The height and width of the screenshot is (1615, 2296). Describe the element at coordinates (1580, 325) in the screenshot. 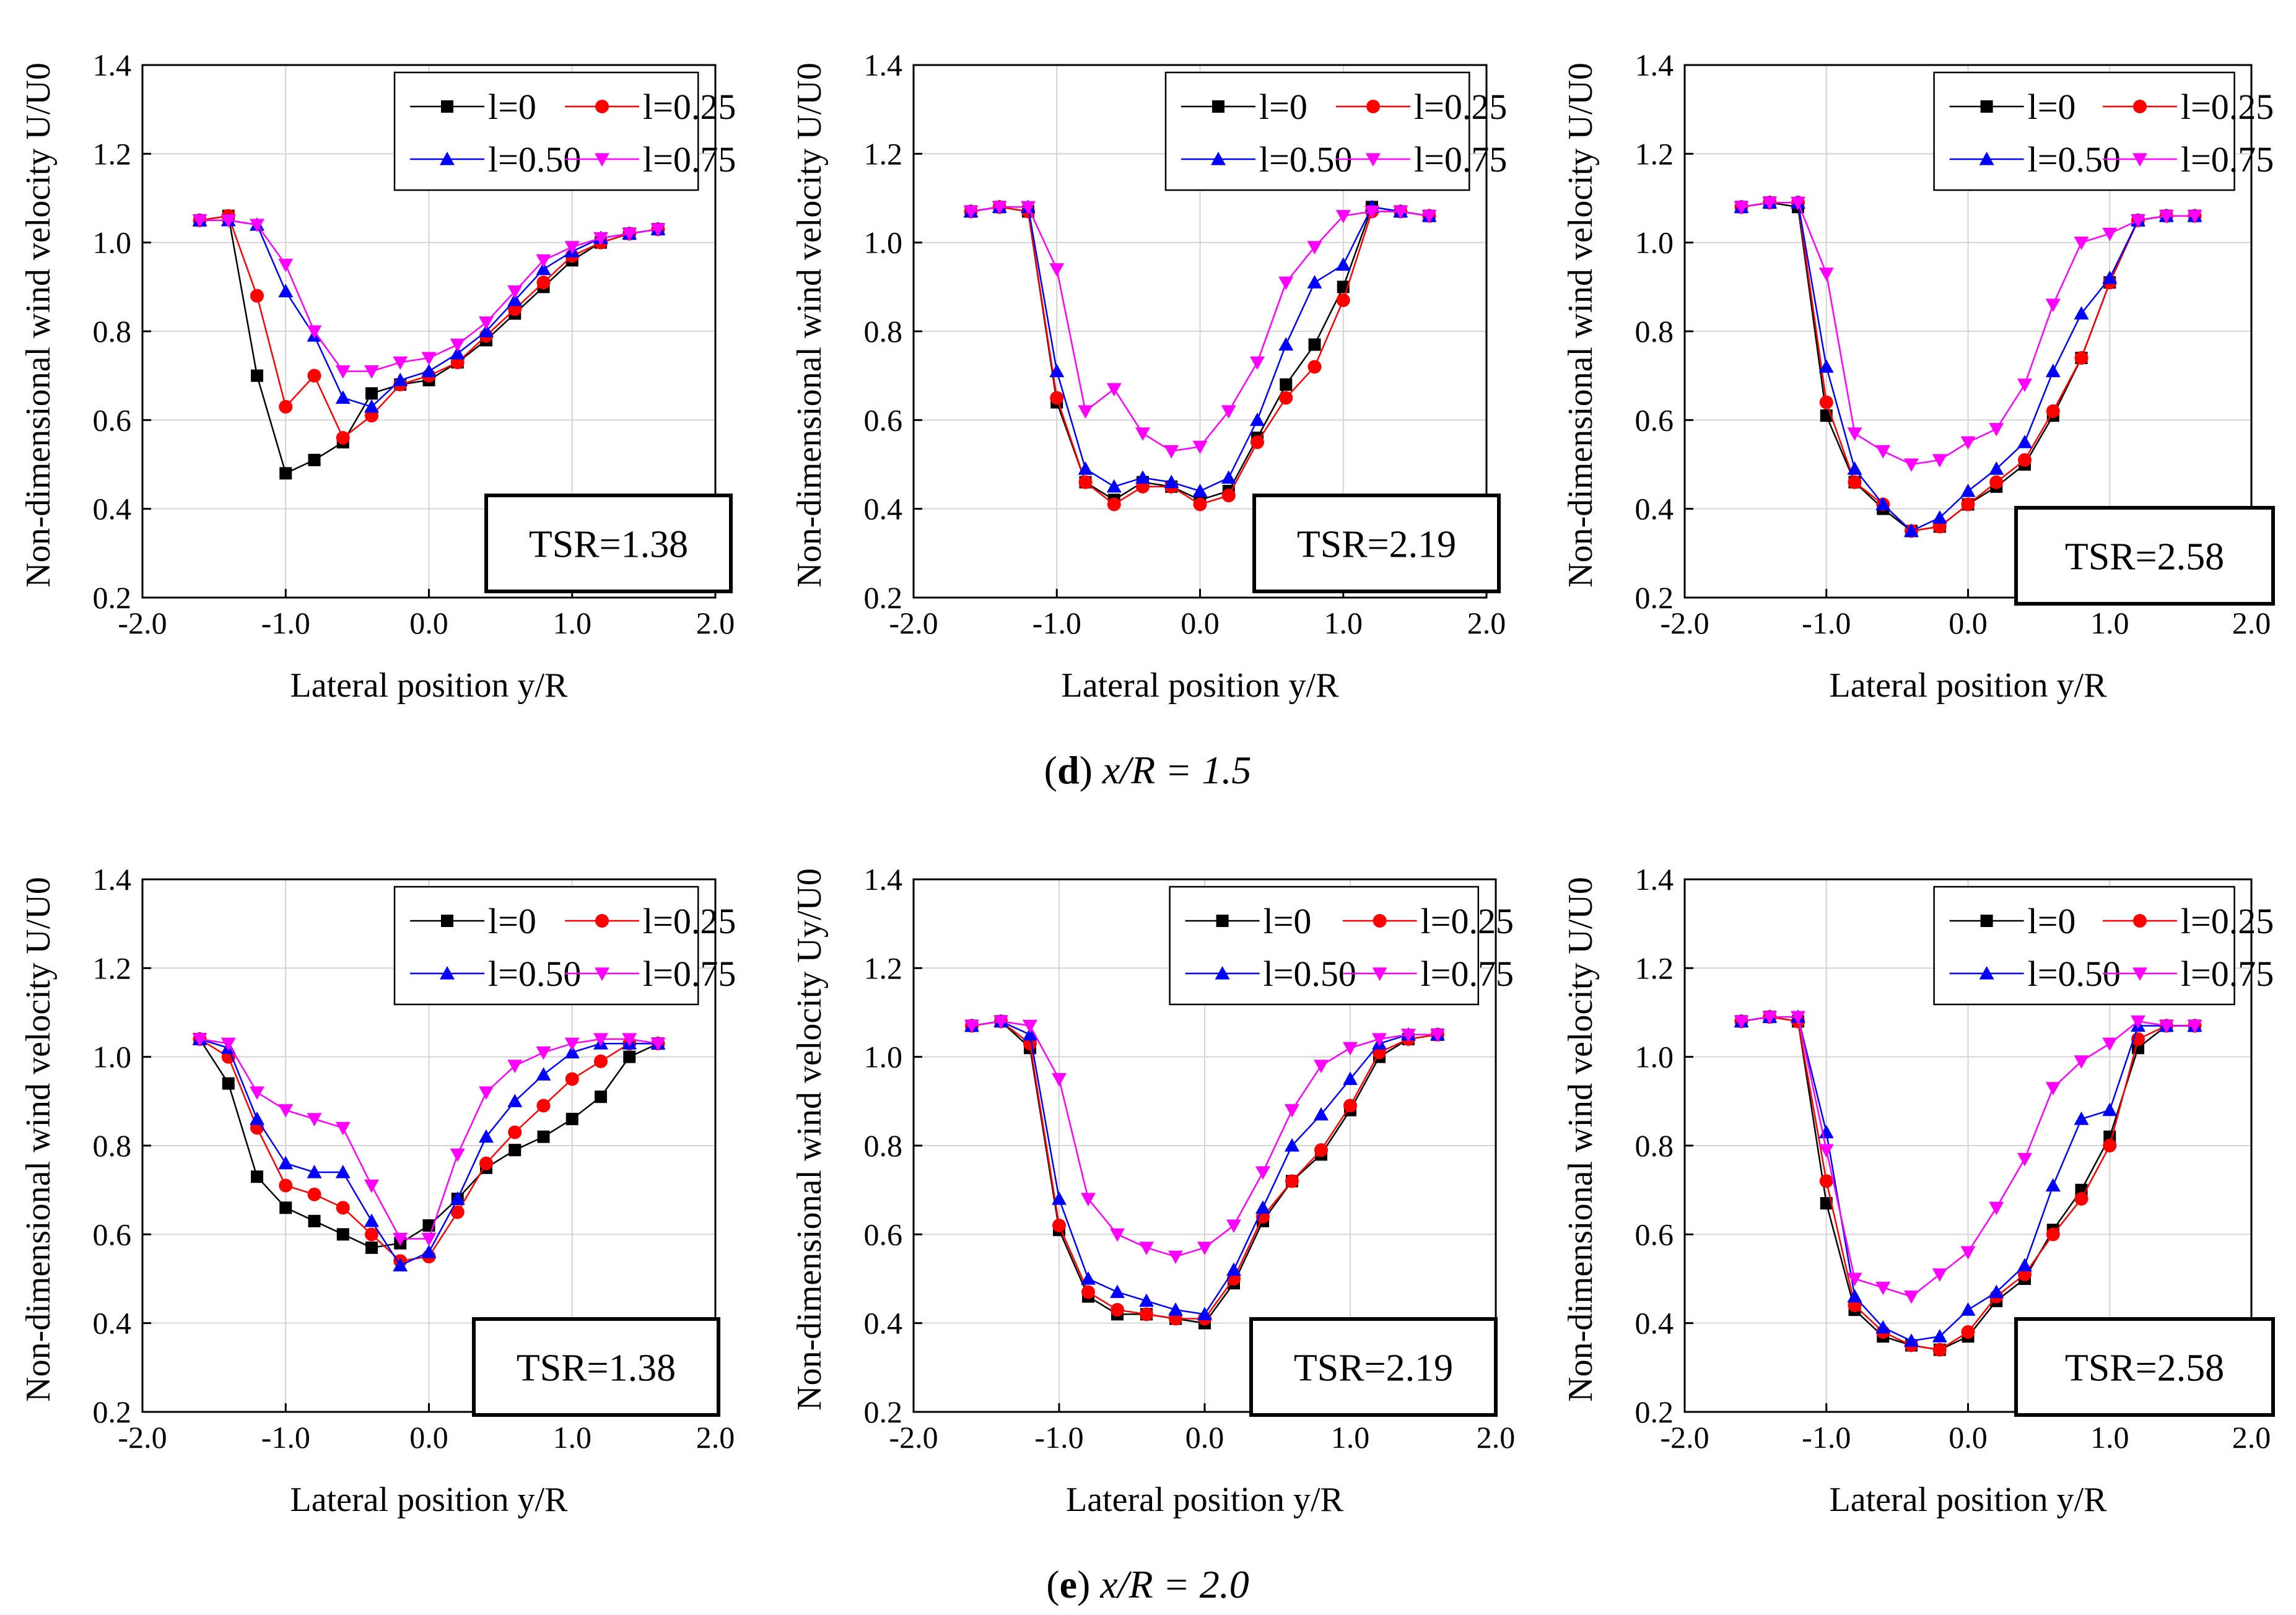

I see `y-axis-title: Non-dimensional wind velocity U/U0` at that location.